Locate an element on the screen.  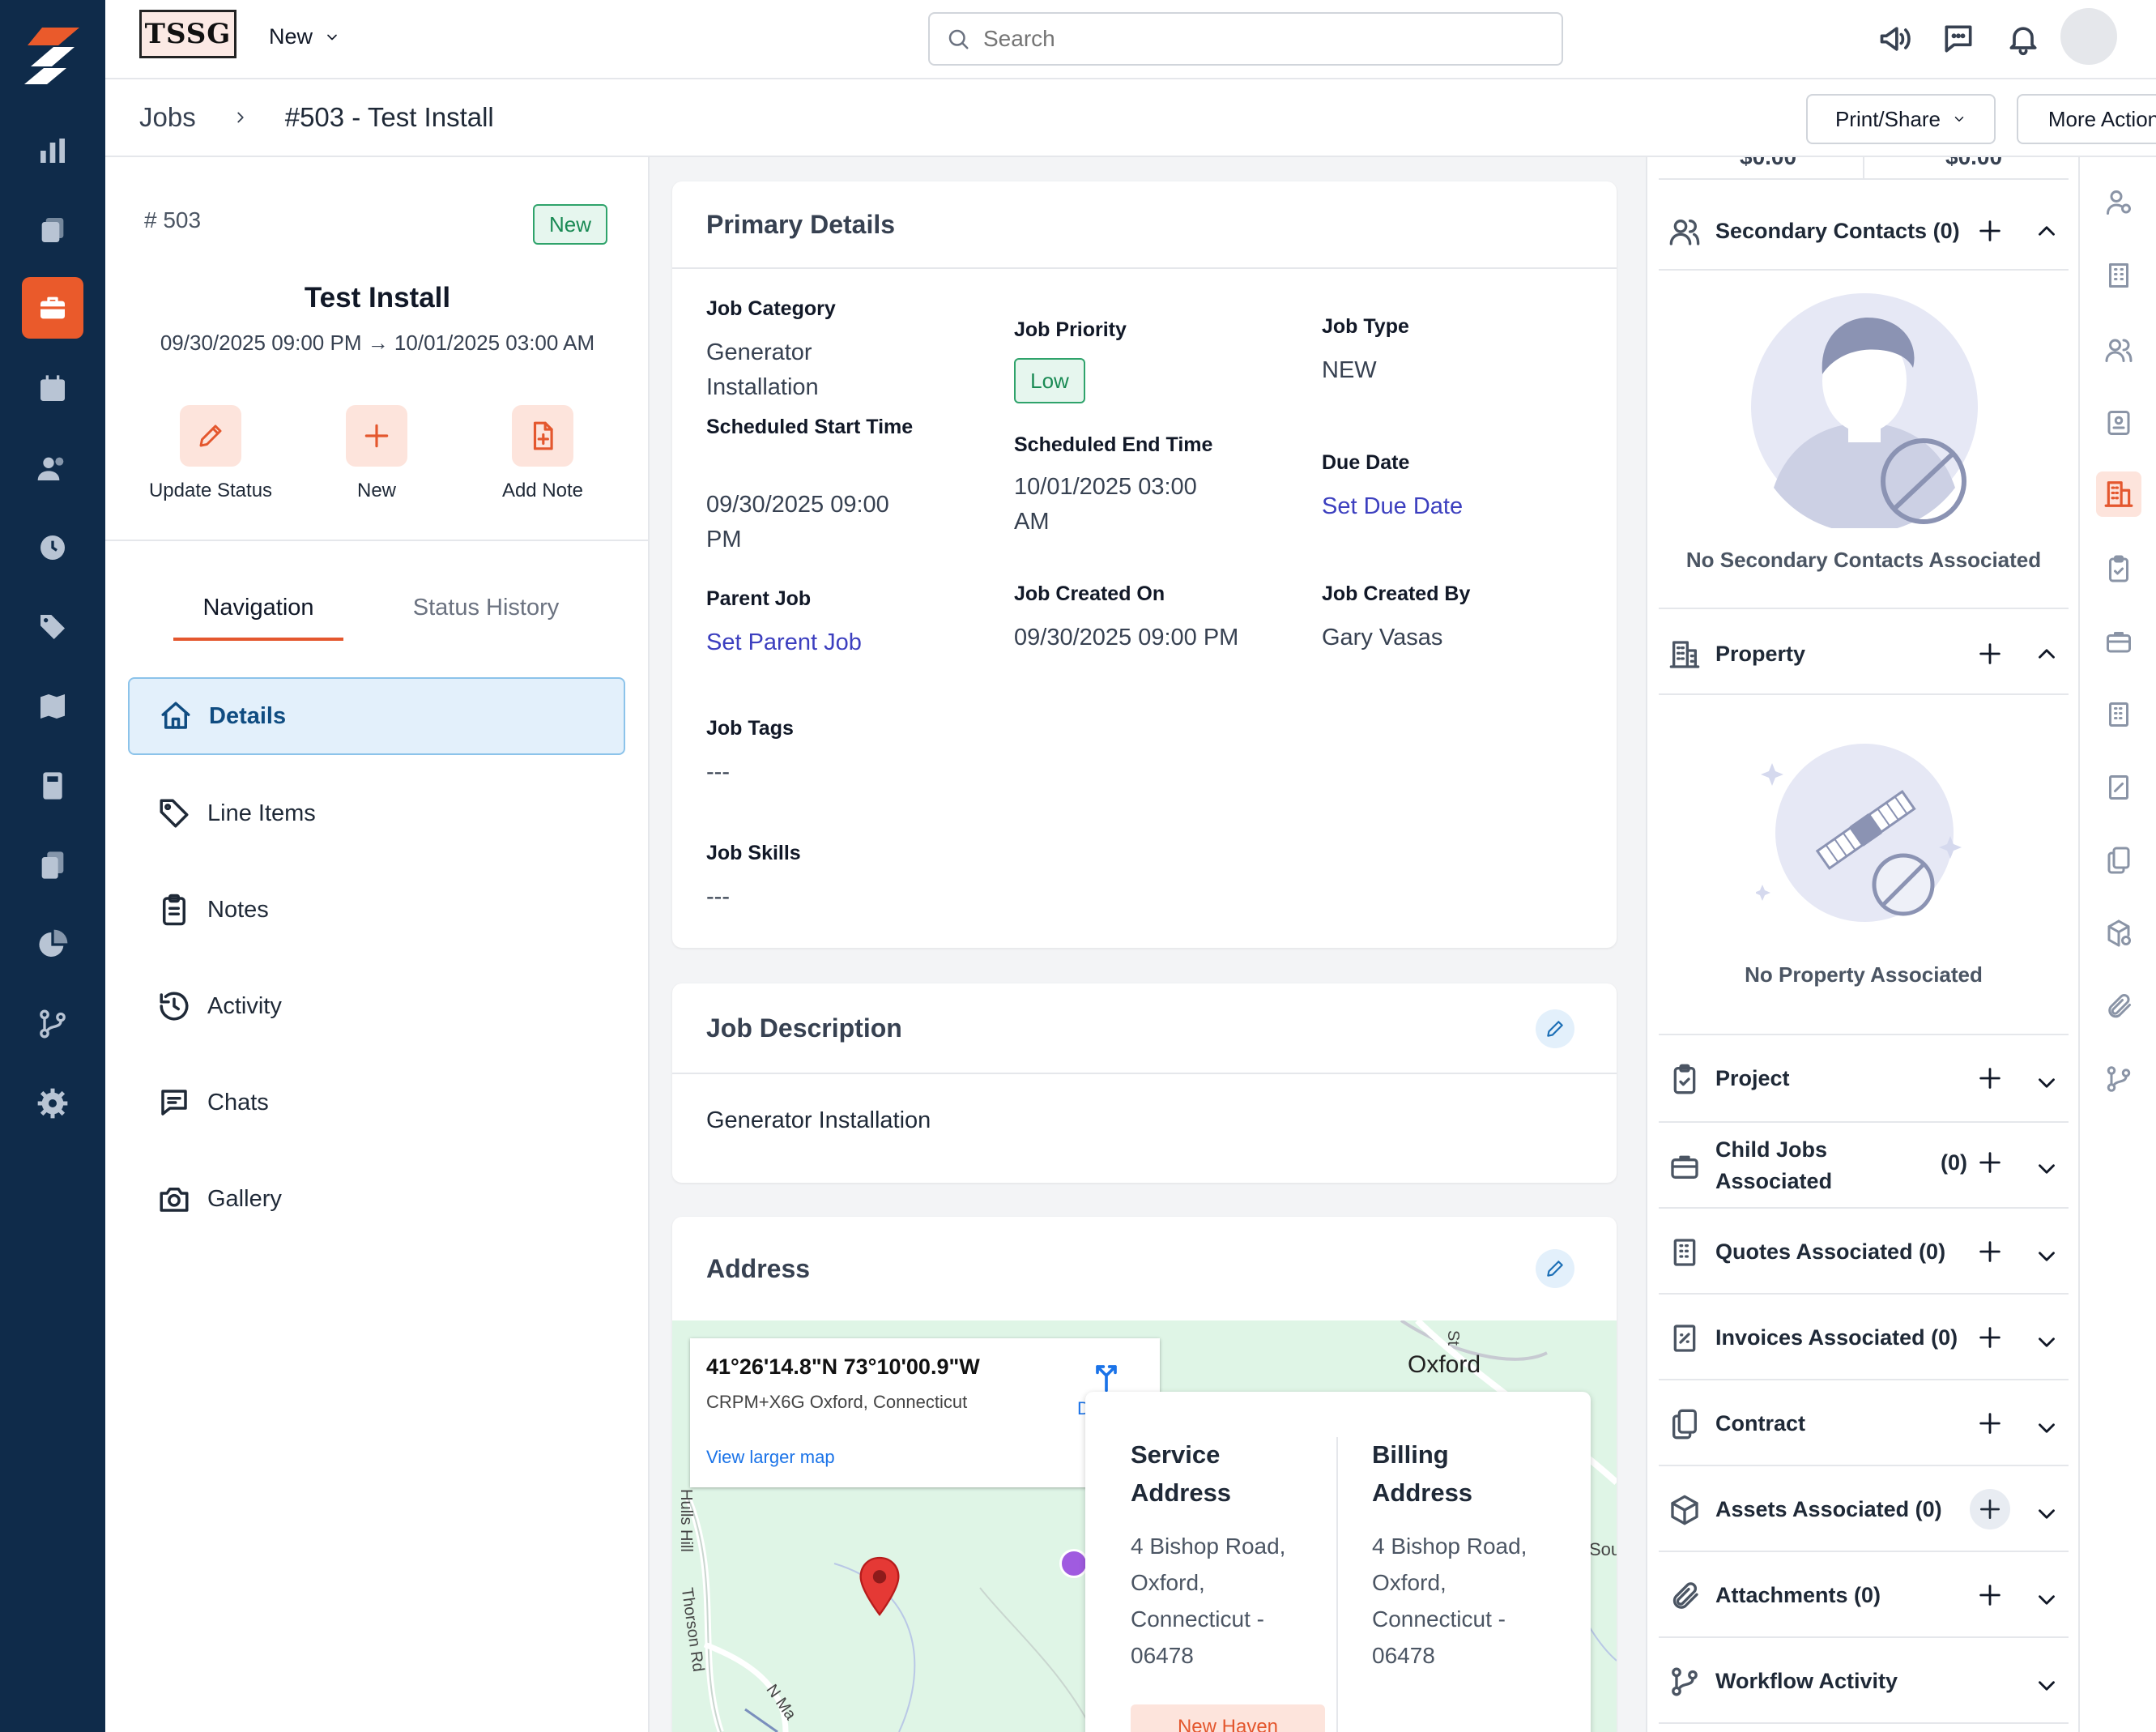
new-menu-button: New is located at coordinates (304, 37).